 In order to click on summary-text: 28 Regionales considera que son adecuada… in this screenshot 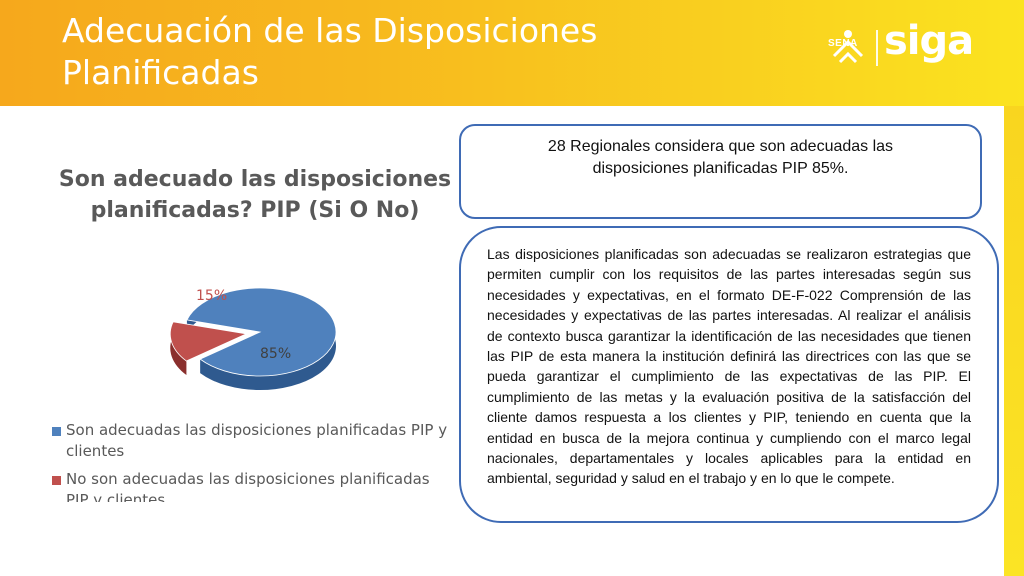, I will do `click(720, 157)`.